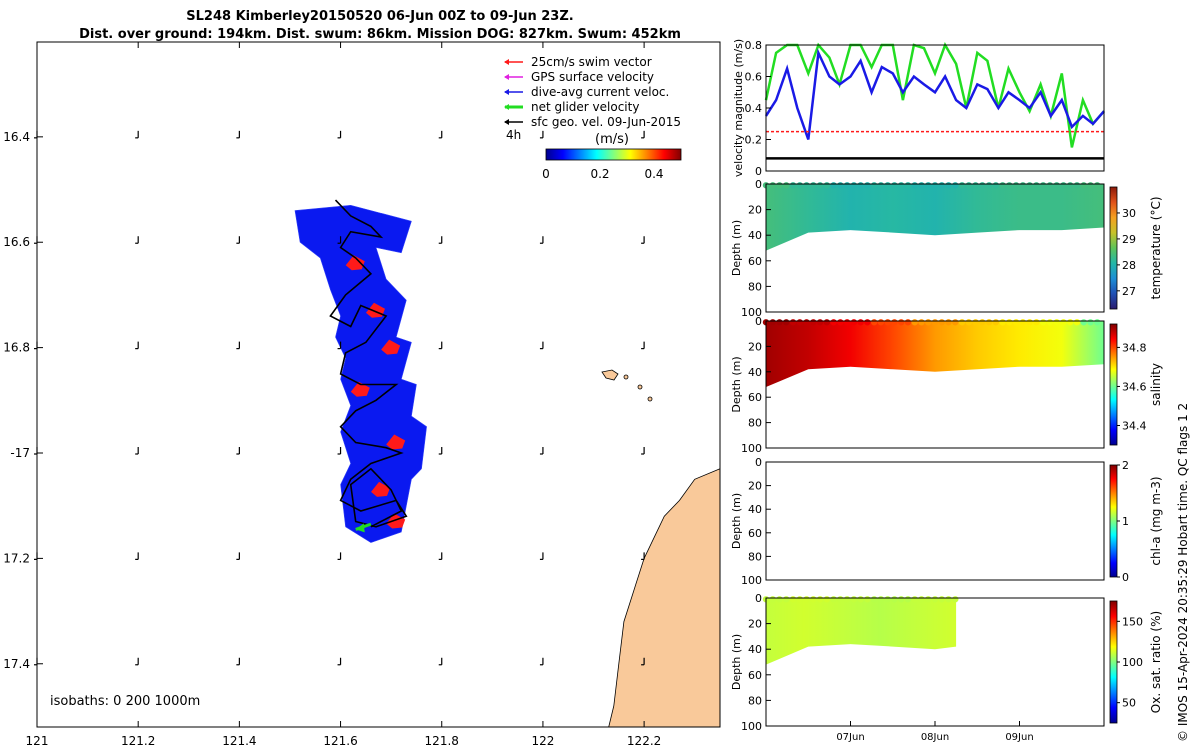  Describe the element at coordinates (1156, 384) in the screenshot. I see `profile-colorbar-label: salinity` at that location.